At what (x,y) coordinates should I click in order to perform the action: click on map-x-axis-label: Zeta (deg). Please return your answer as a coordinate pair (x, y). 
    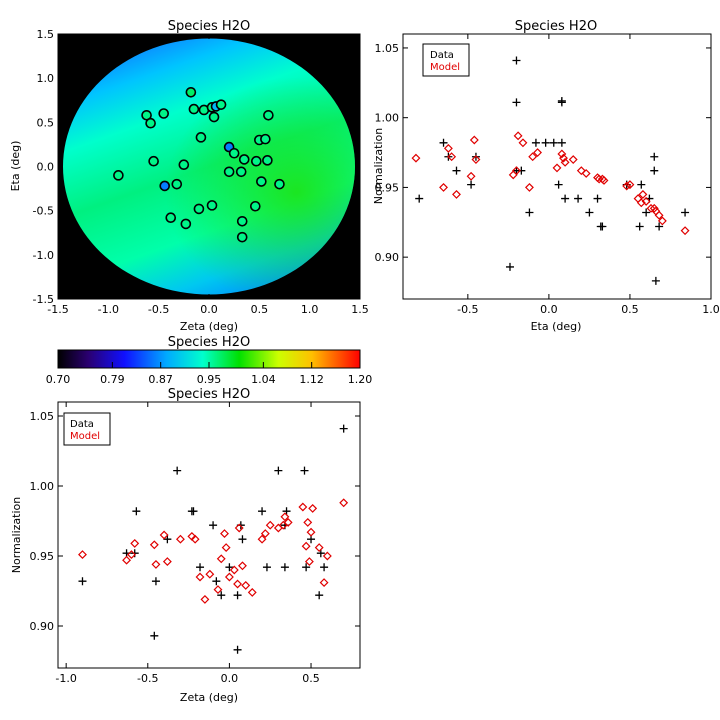
    Looking at the image, I should click on (209, 326).